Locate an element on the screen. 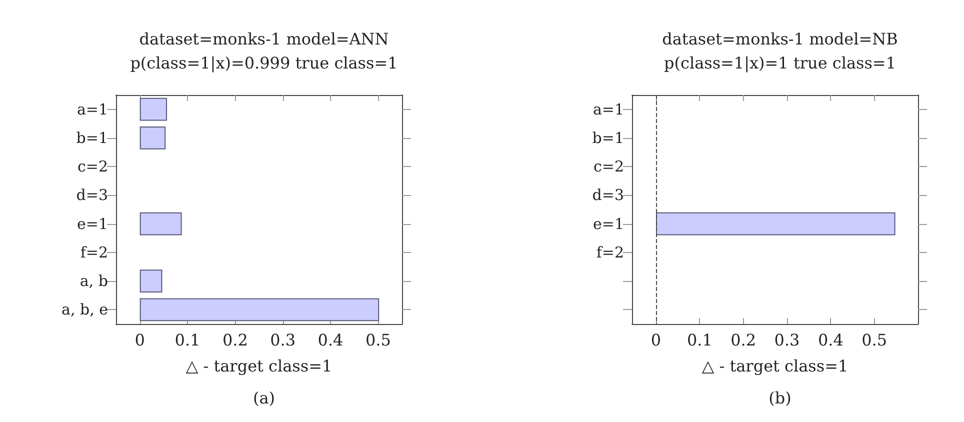 The width and height of the screenshot is (964, 422). y-tick-label: a, b, e is located at coordinates (85, 309).